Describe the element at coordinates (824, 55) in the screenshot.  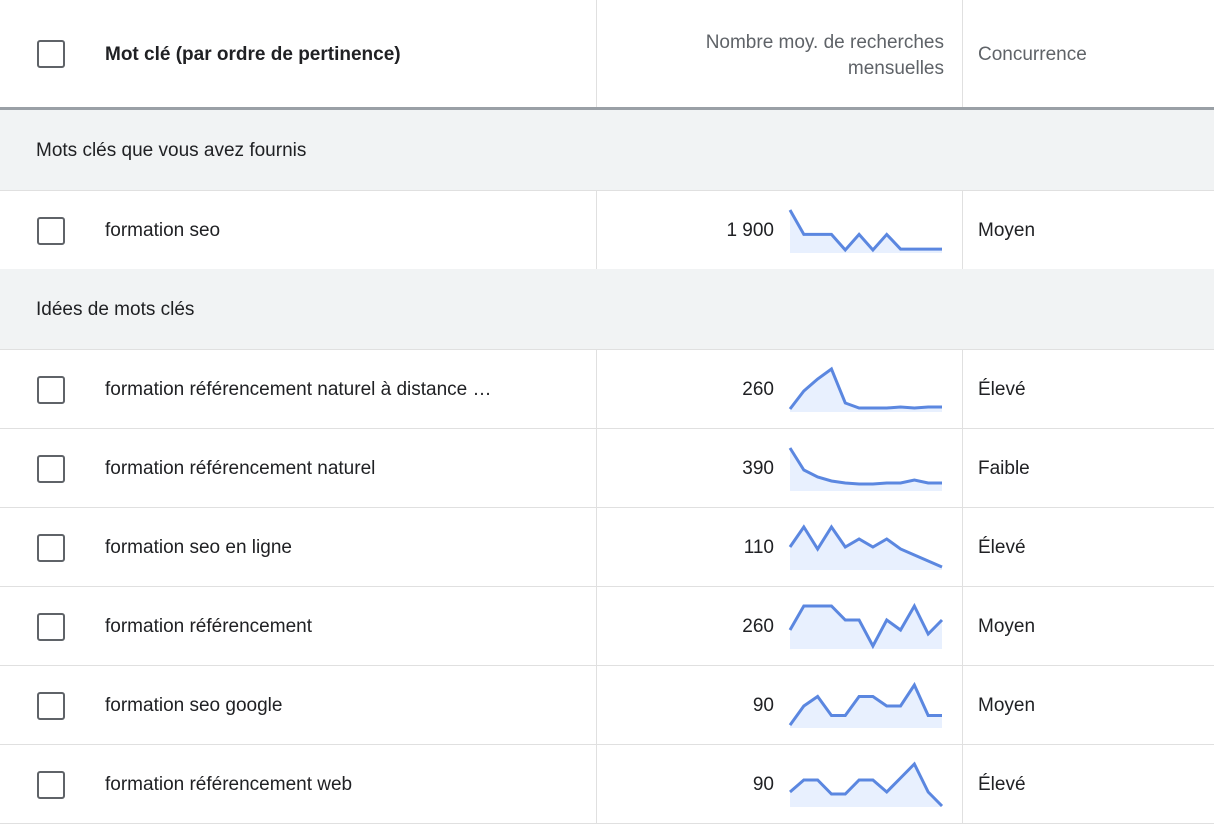
I see `searches-header: Nombre moy. de recherches mensuelles` at that location.